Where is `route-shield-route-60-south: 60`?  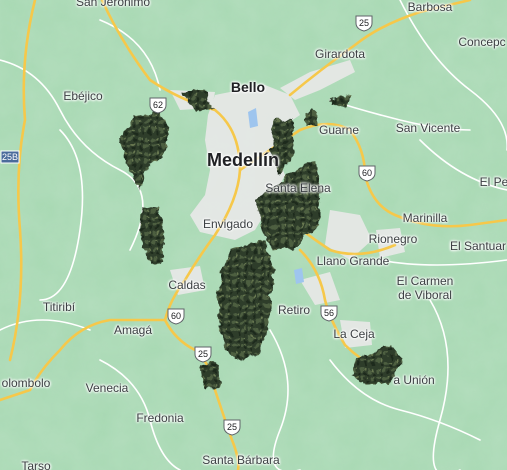
route-shield-route-60-south: 60 is located at coordinates (176, 316).